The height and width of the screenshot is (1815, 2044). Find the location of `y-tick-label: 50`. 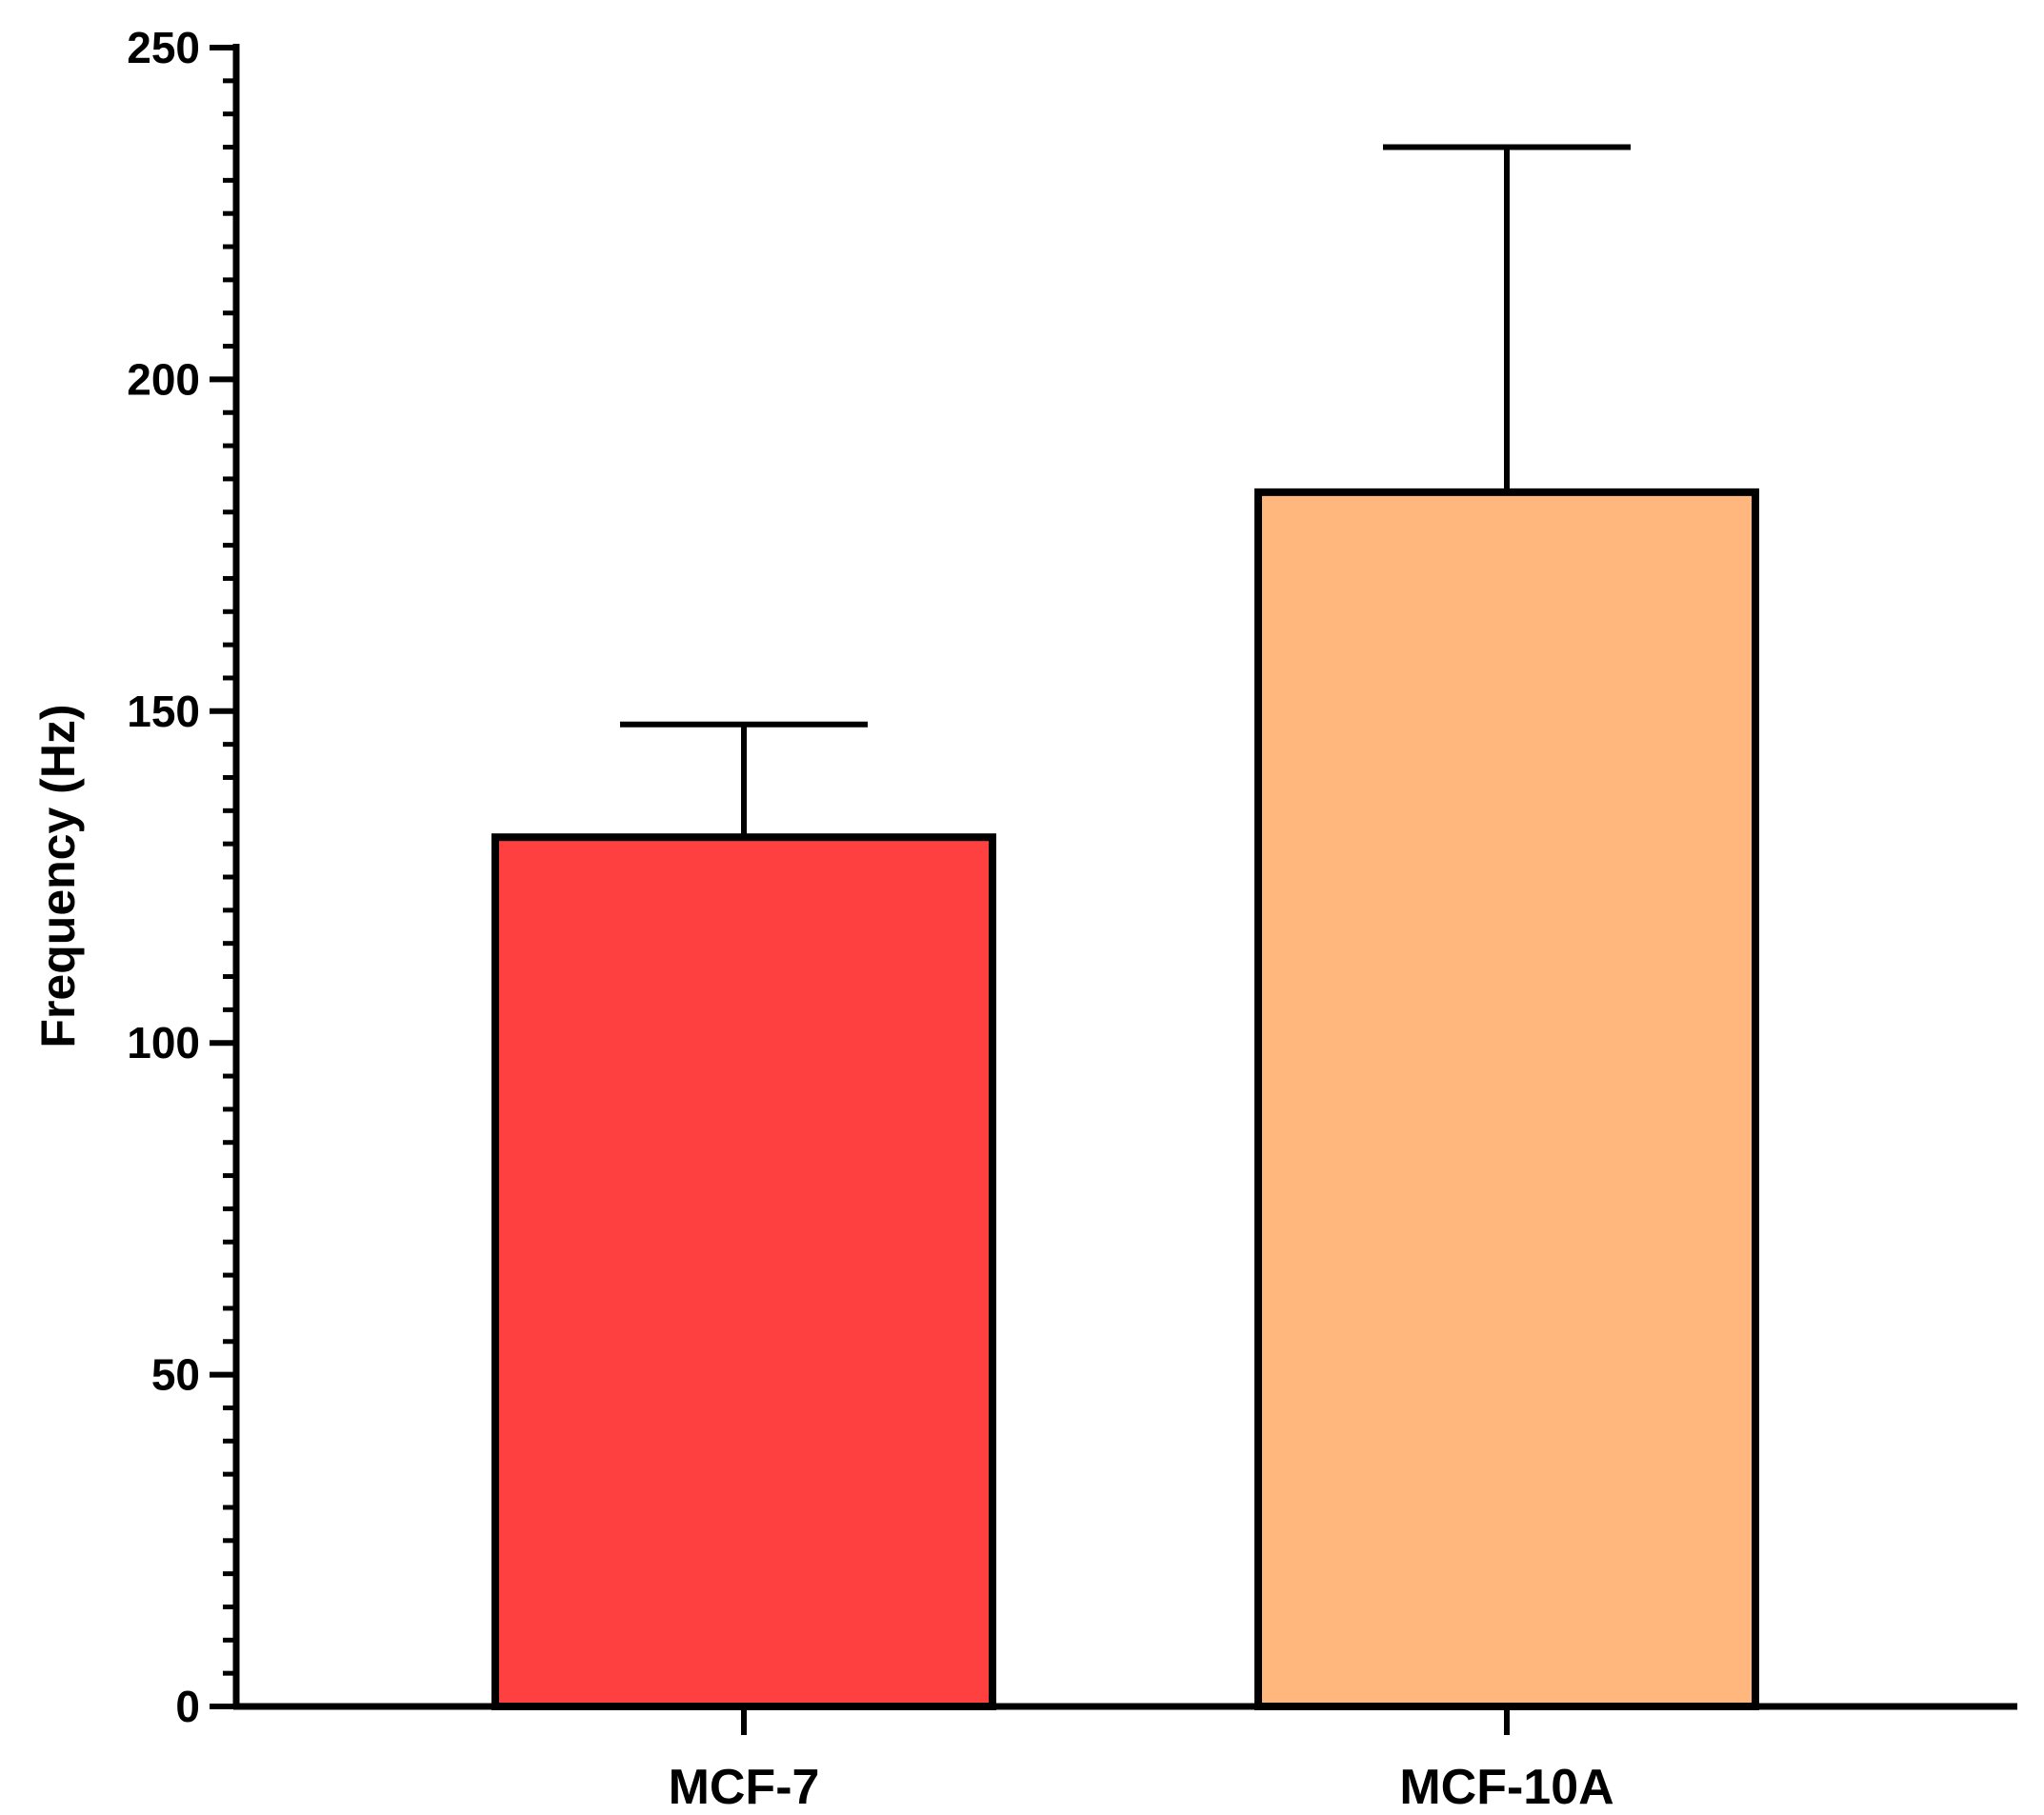

y-tick-label: 50 is located at coordinates (175, 1375).